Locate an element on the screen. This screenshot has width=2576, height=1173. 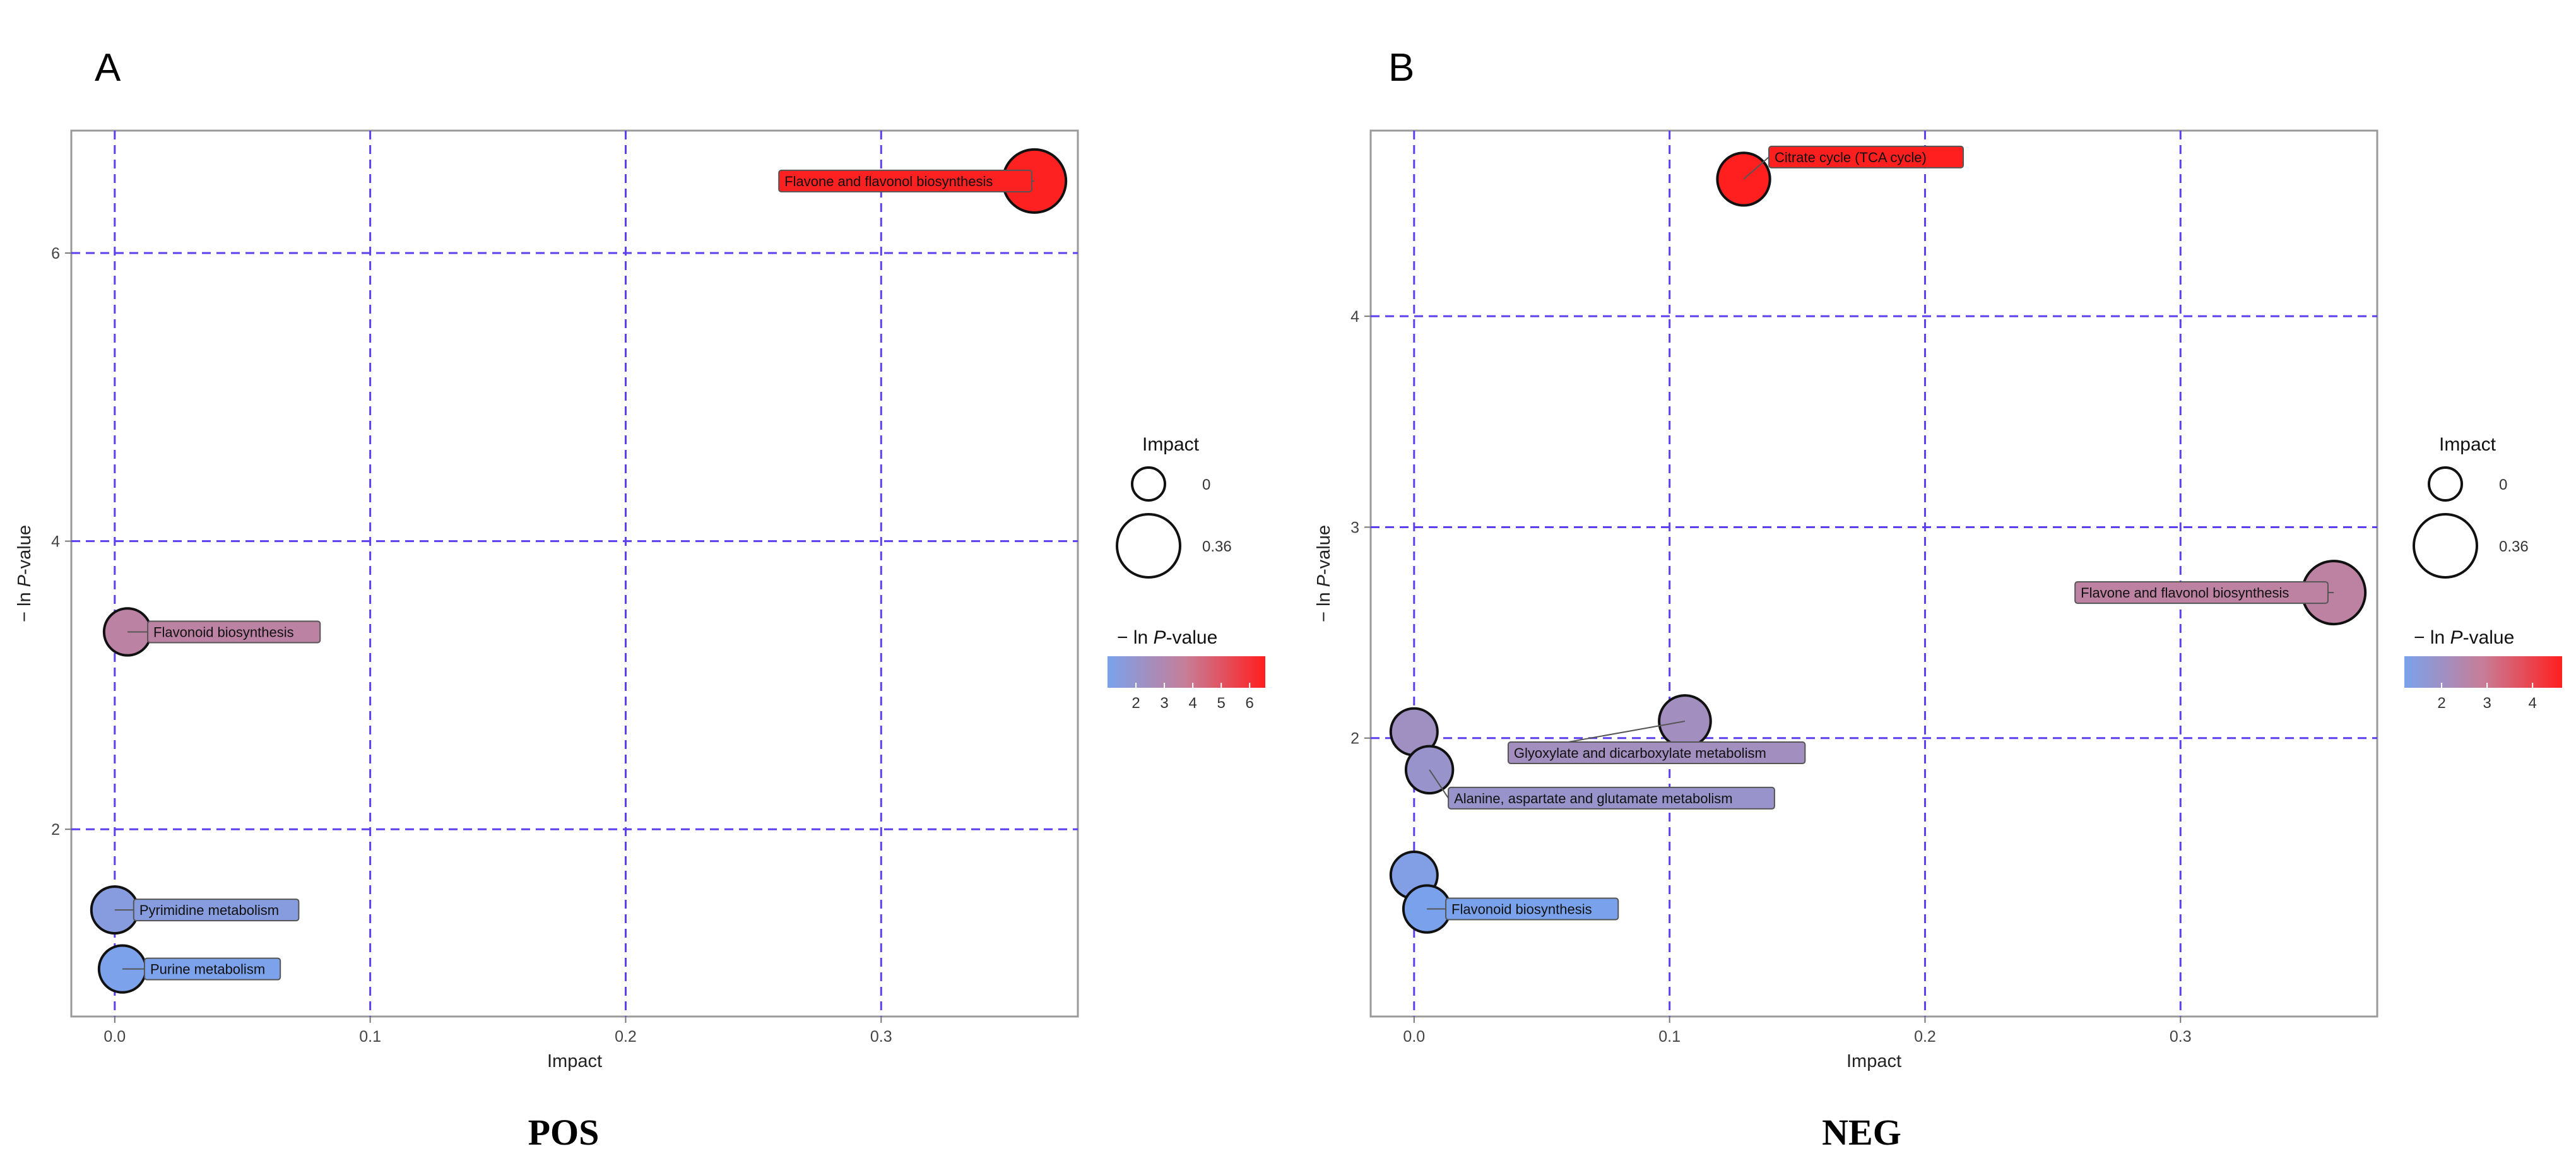
panel-caption: POS is located at coordinates (564, 1132).